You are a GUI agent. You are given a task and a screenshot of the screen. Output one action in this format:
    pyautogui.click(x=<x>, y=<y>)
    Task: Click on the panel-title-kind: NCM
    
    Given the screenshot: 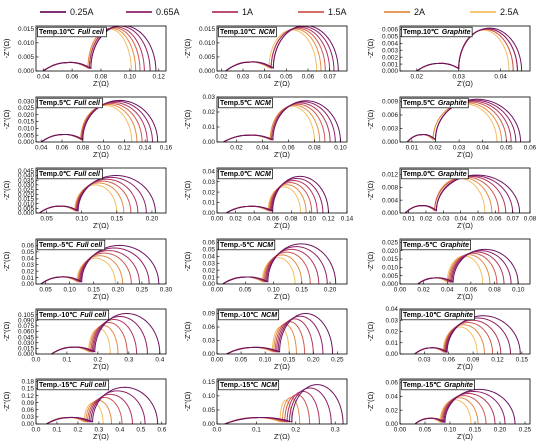 What is the action you would take?
    pyautogui.click(x=267, y=32)
    